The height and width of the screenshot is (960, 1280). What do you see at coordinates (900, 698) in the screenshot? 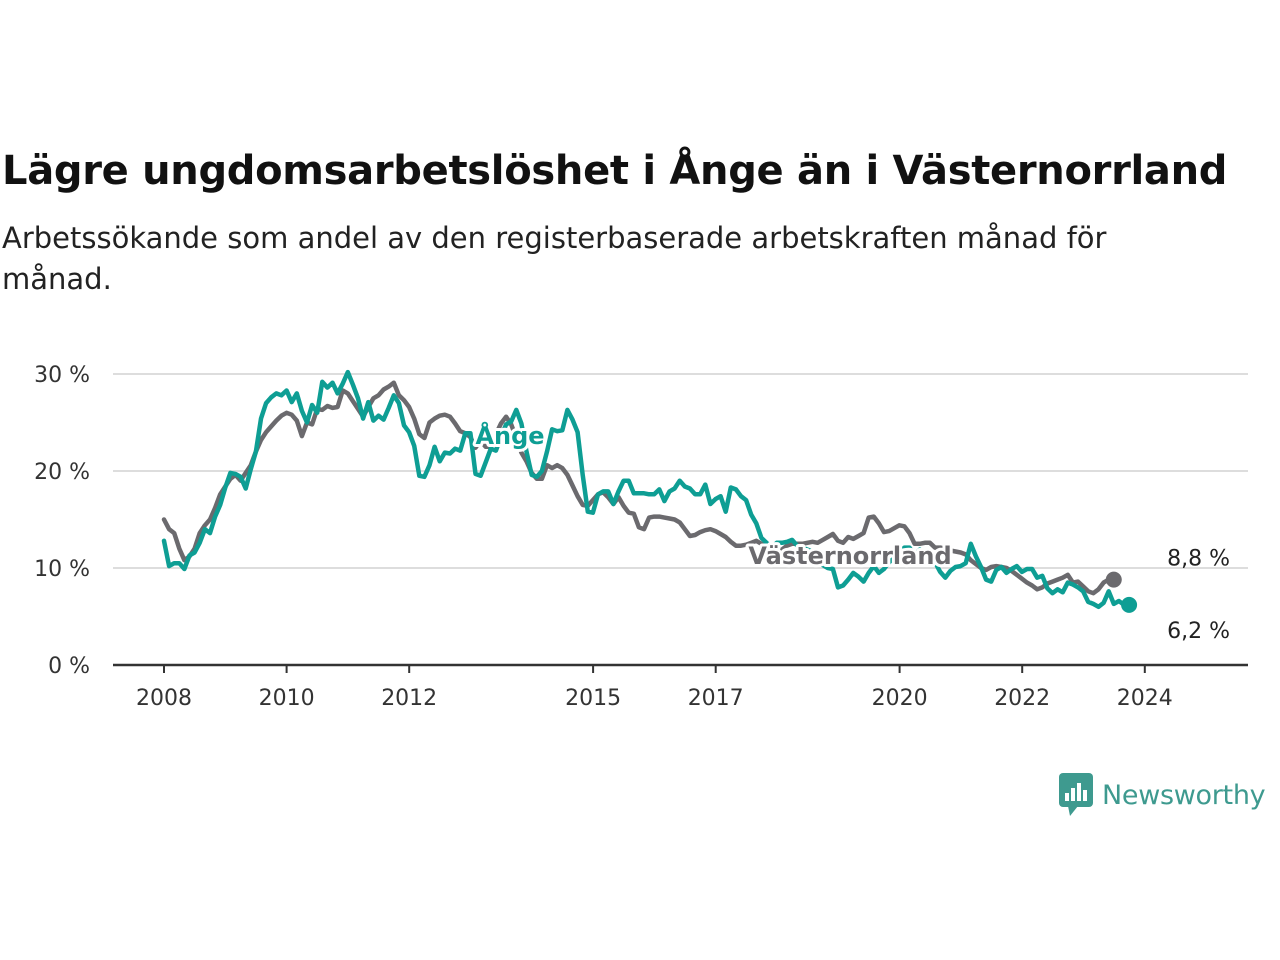
I see `x-tick-label: 2020` at bounding box center [900, 698].